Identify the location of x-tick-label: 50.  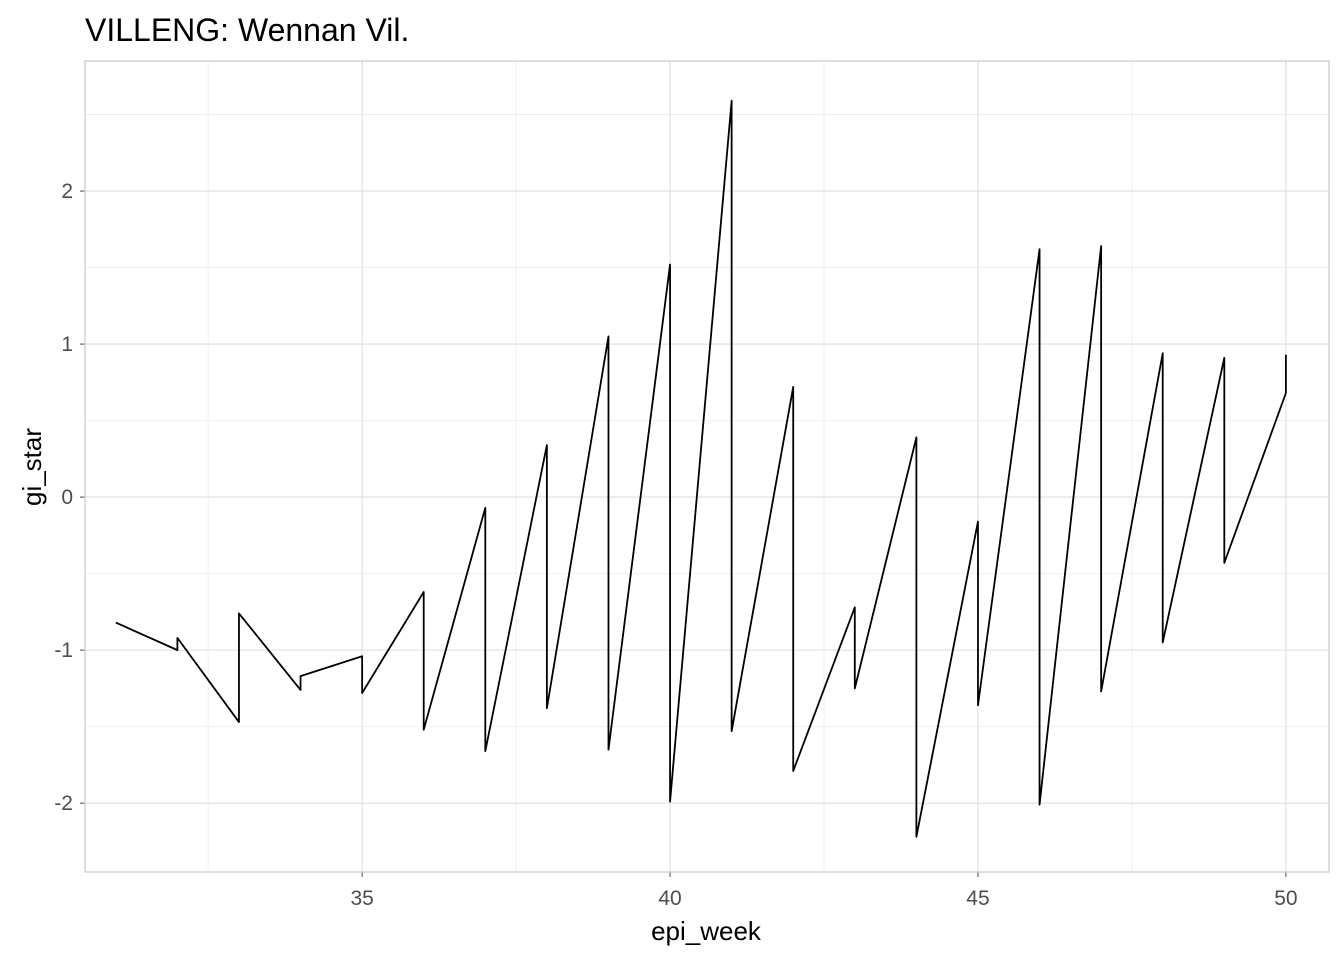
(1285, 898).